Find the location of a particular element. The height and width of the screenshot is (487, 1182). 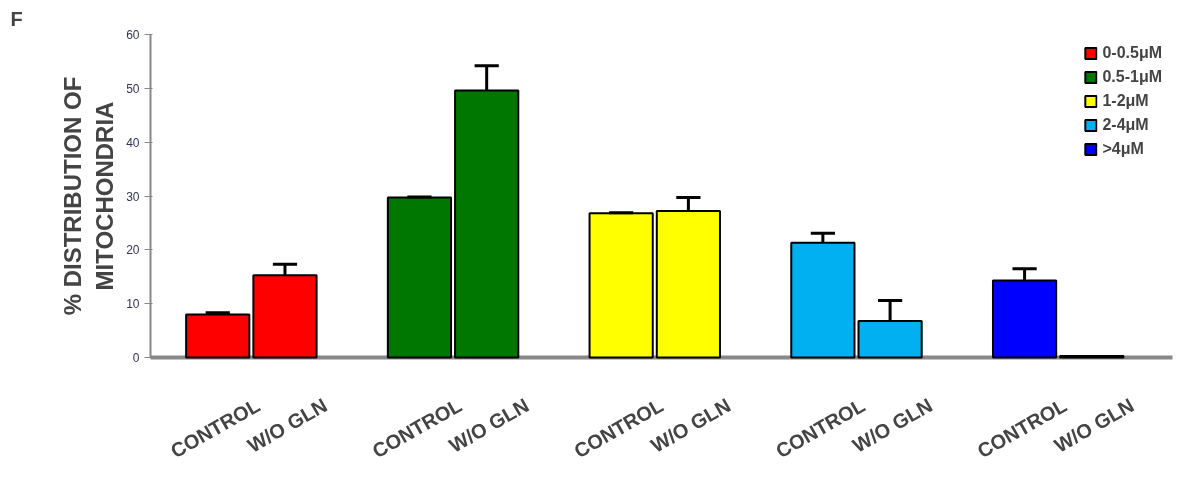

legend-label: 0.5-1μM is located at coordinates (1132, 77).